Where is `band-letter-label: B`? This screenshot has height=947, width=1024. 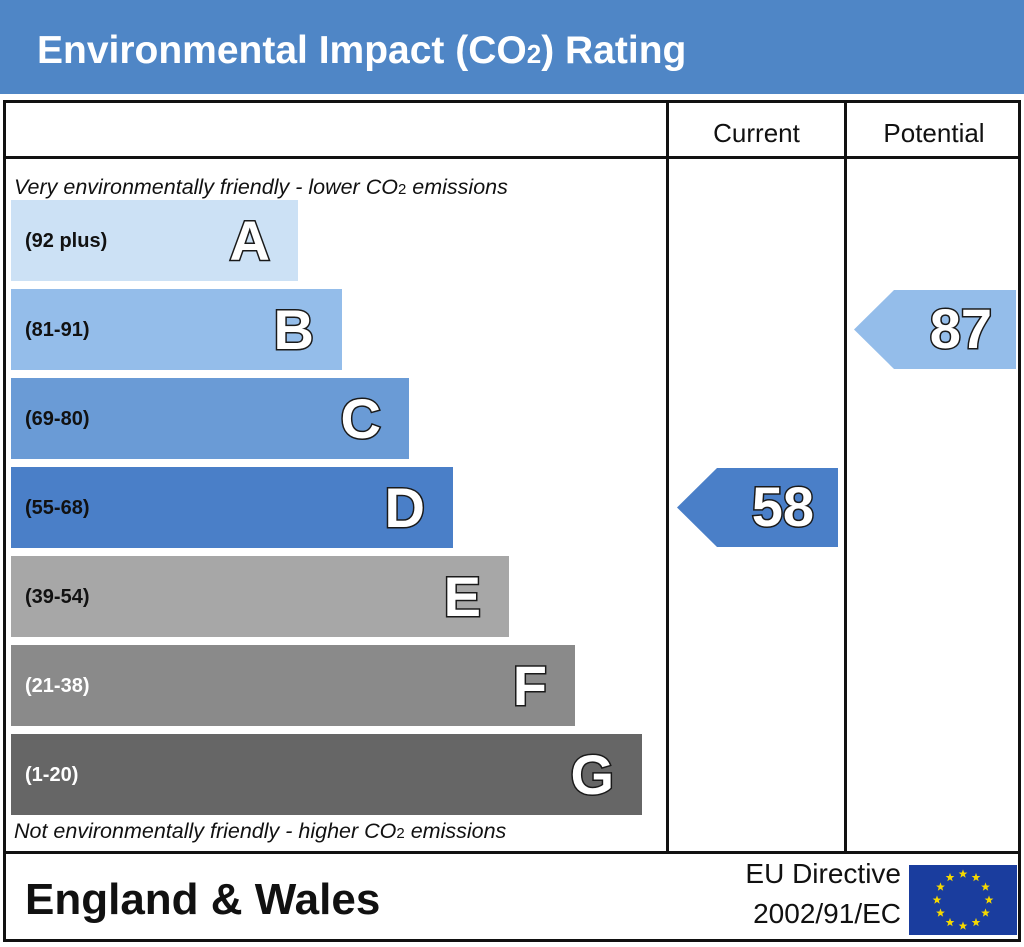
band-letter-label: B is located at coordinates (293, 330).